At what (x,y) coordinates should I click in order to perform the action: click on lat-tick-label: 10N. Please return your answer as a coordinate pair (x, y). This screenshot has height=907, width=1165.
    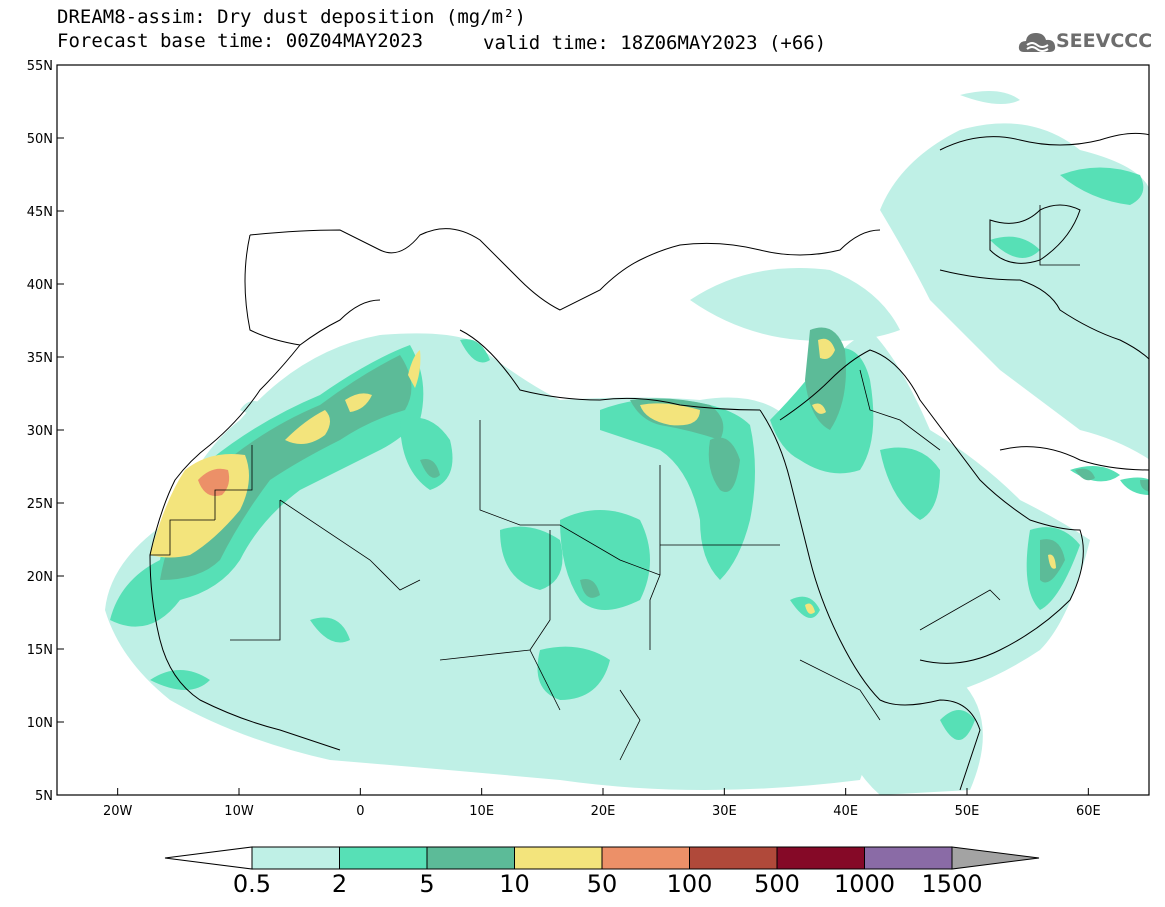
    Looking at the image, I should click on (40, 723).